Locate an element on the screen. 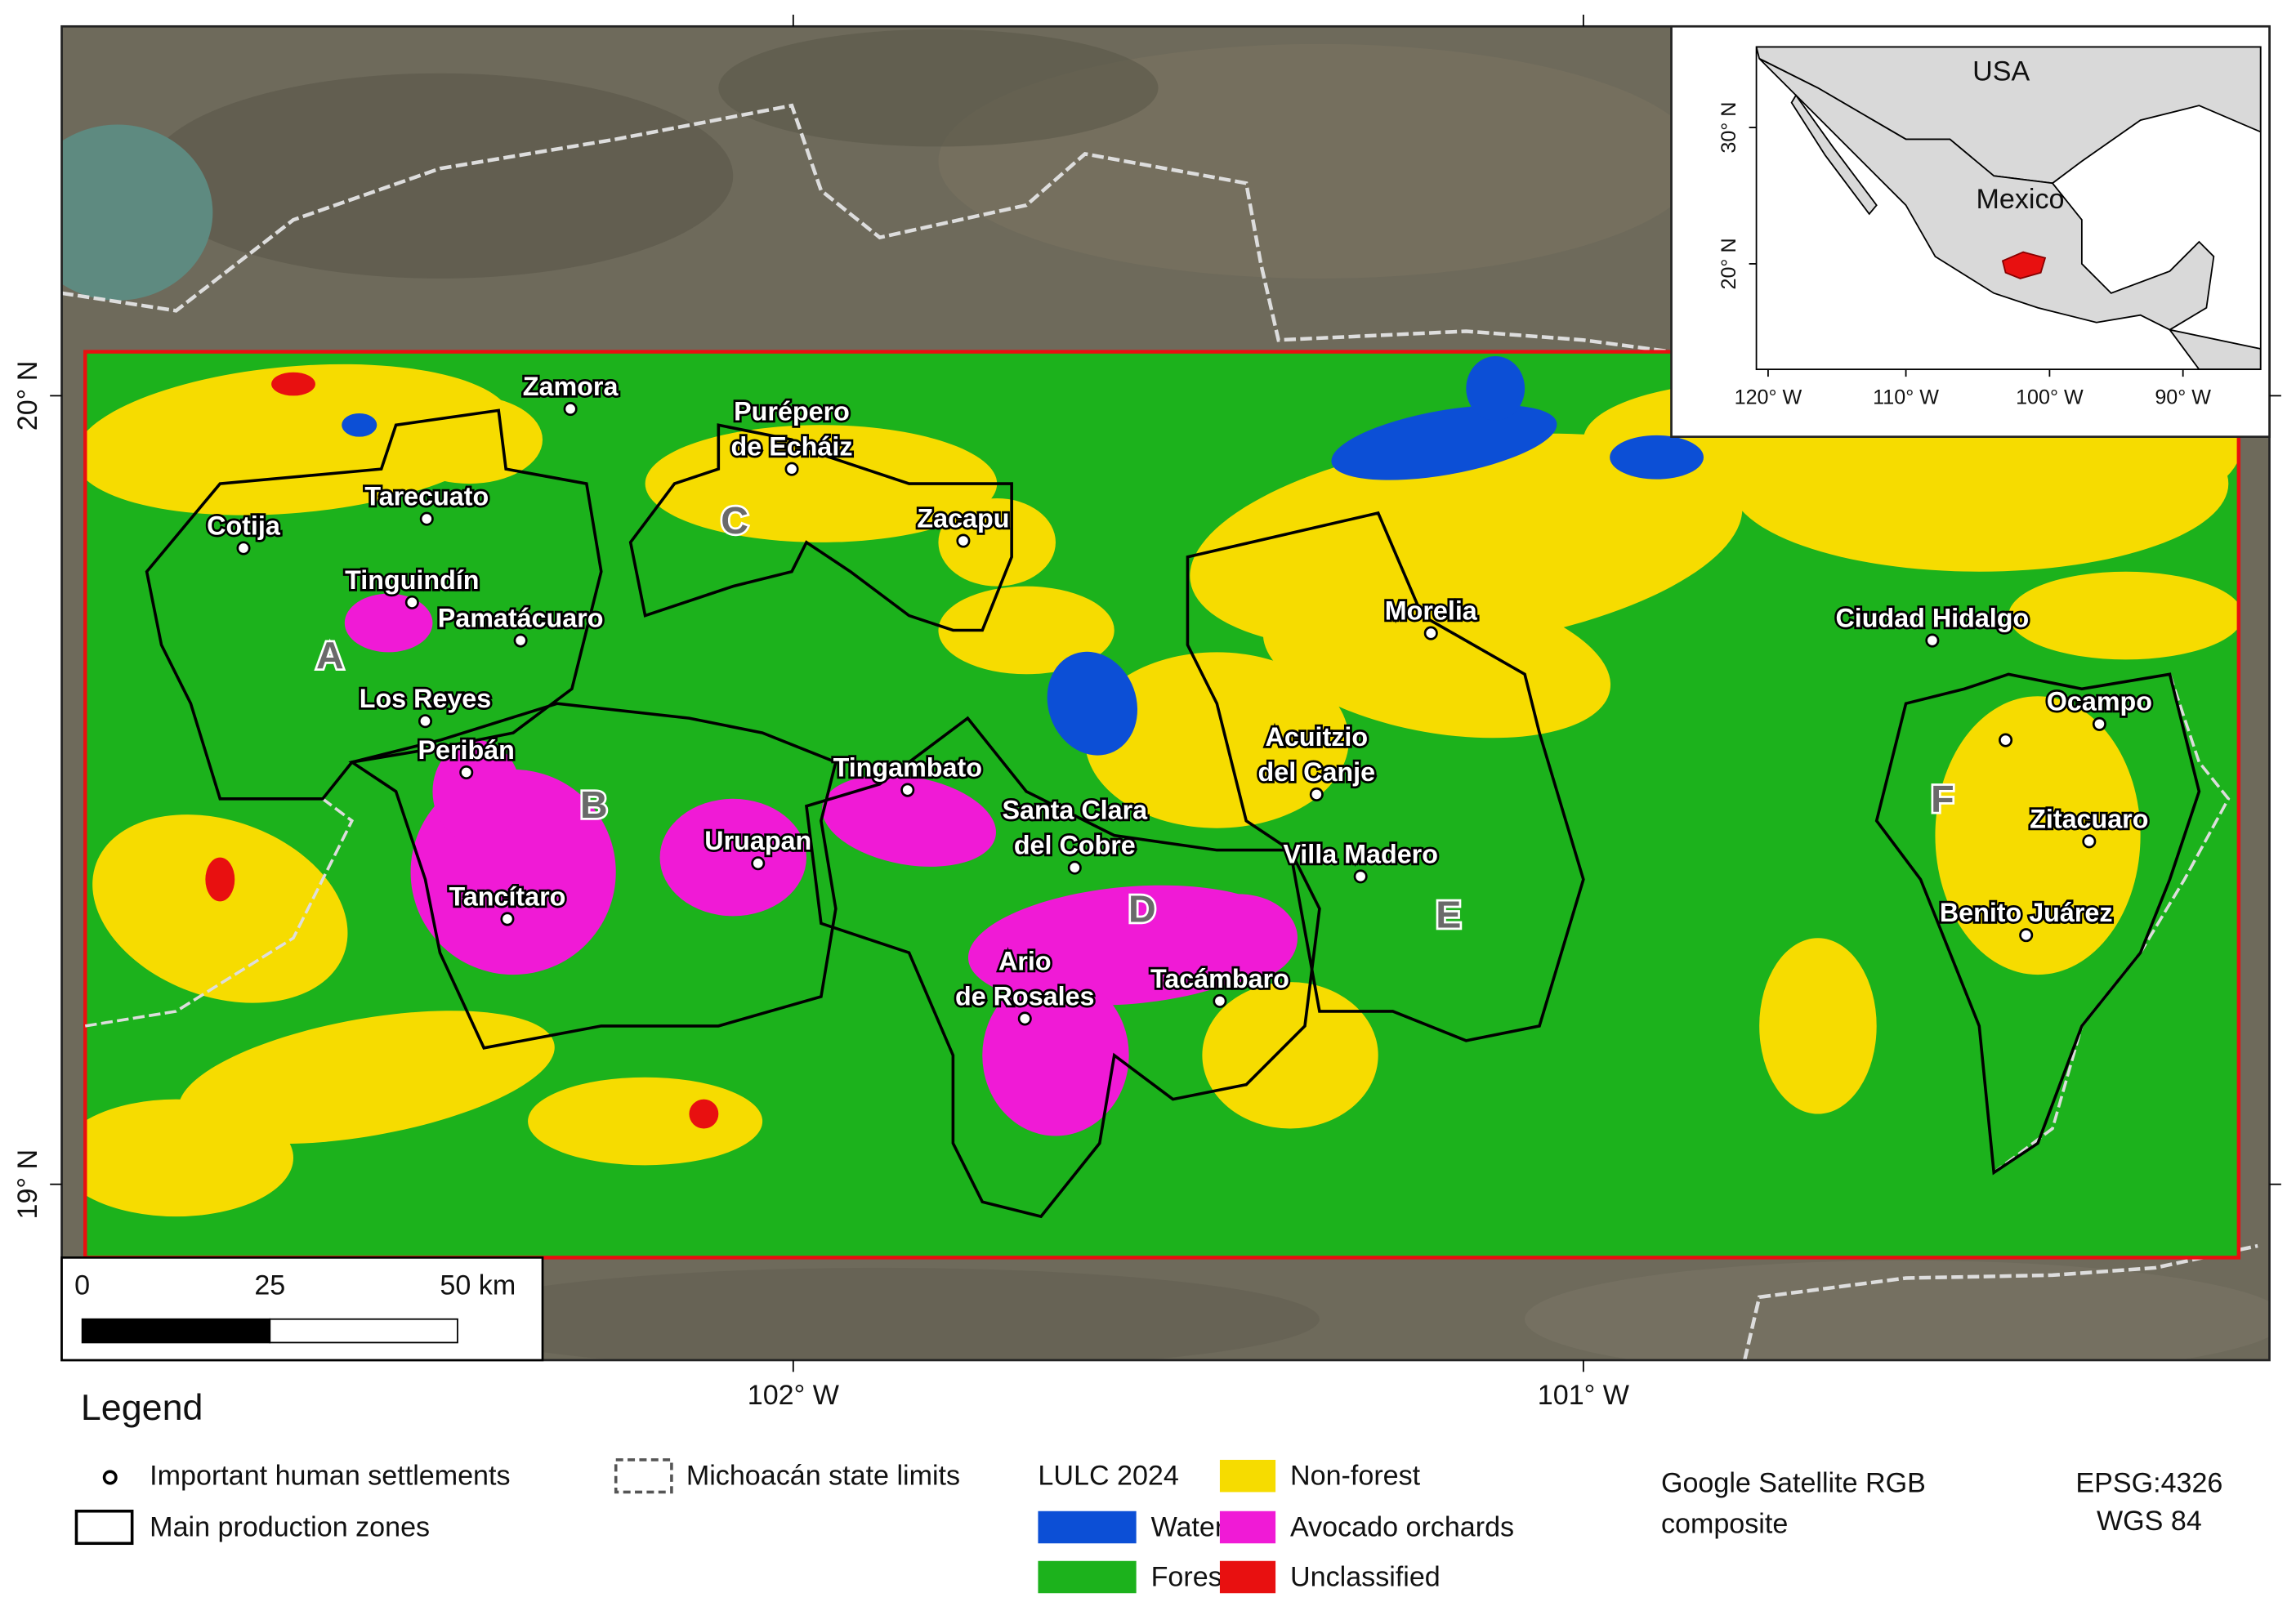  legend-label: Michoacán state limits is located at coordinates (823, 1475).